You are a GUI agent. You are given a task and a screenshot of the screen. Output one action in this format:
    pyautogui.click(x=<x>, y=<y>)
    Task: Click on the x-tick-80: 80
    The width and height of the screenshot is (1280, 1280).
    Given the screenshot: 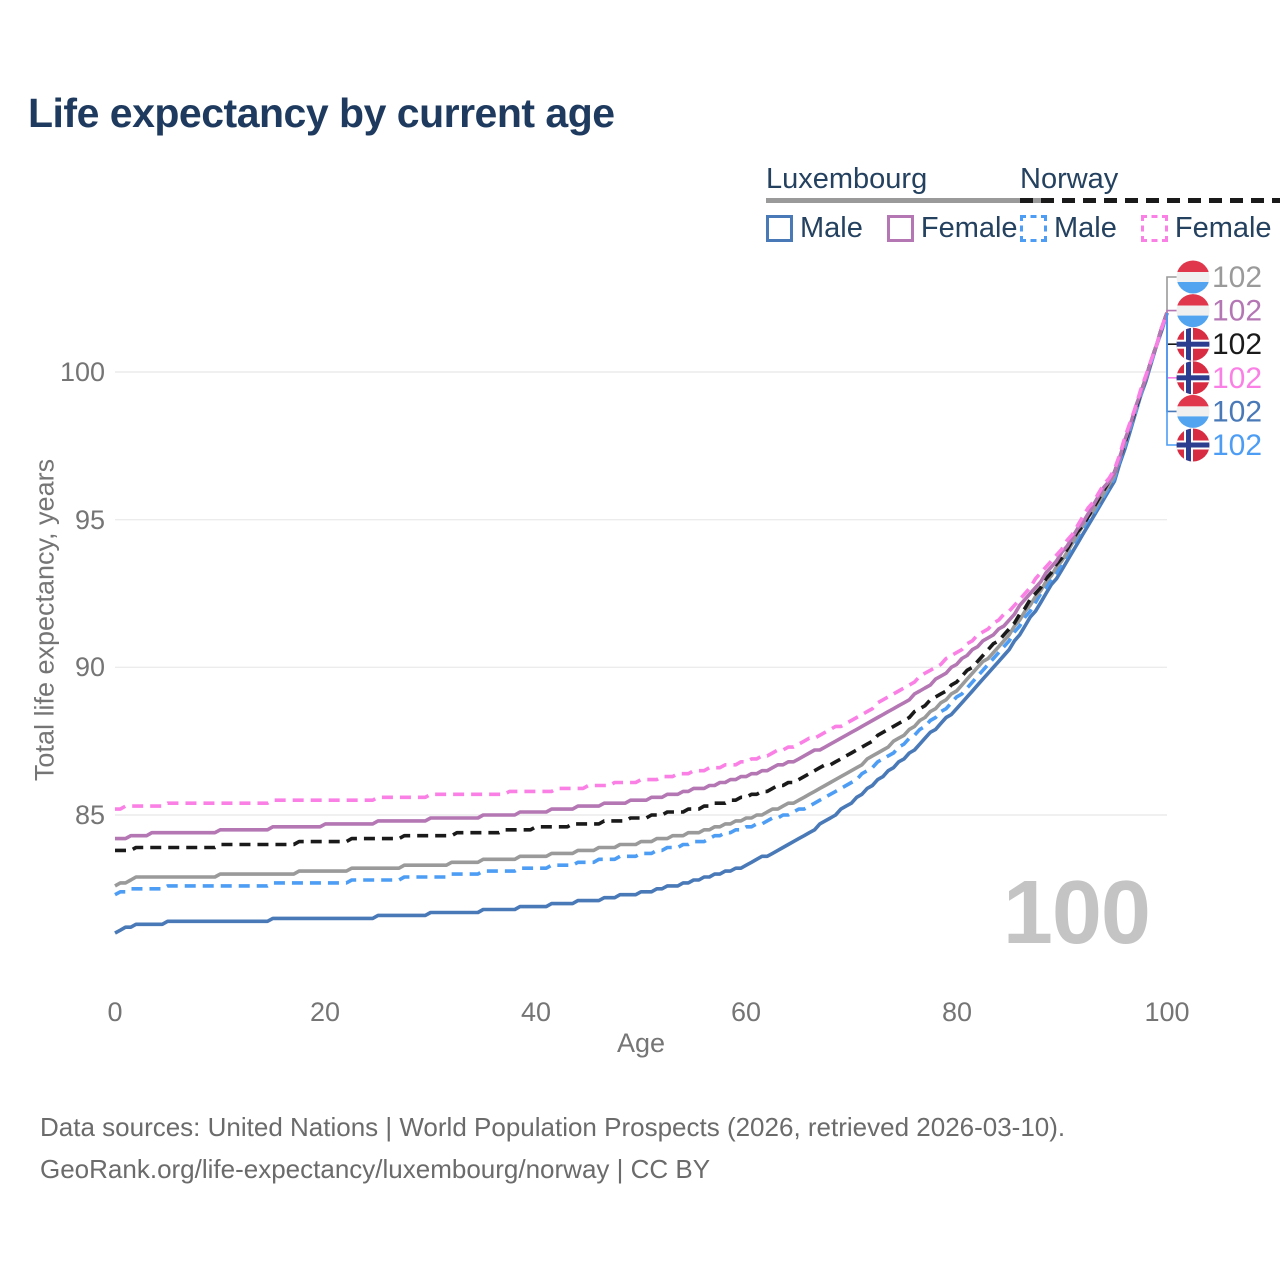 What is the action you would take?
    pyautogui.click(x=957, y=1012)
    